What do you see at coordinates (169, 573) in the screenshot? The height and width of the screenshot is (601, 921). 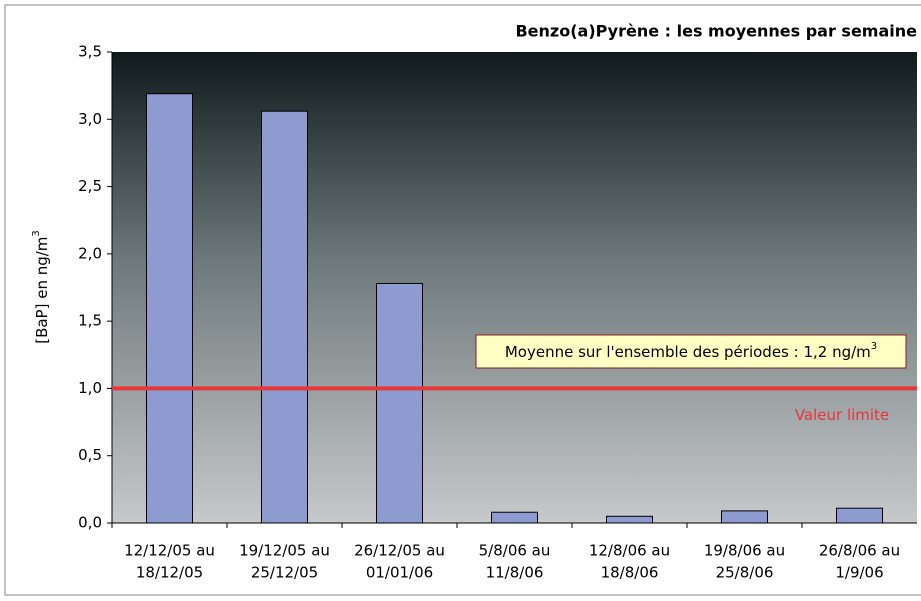 I see `x-tick-label: 18/12/05` at bounding box center [169, 573].